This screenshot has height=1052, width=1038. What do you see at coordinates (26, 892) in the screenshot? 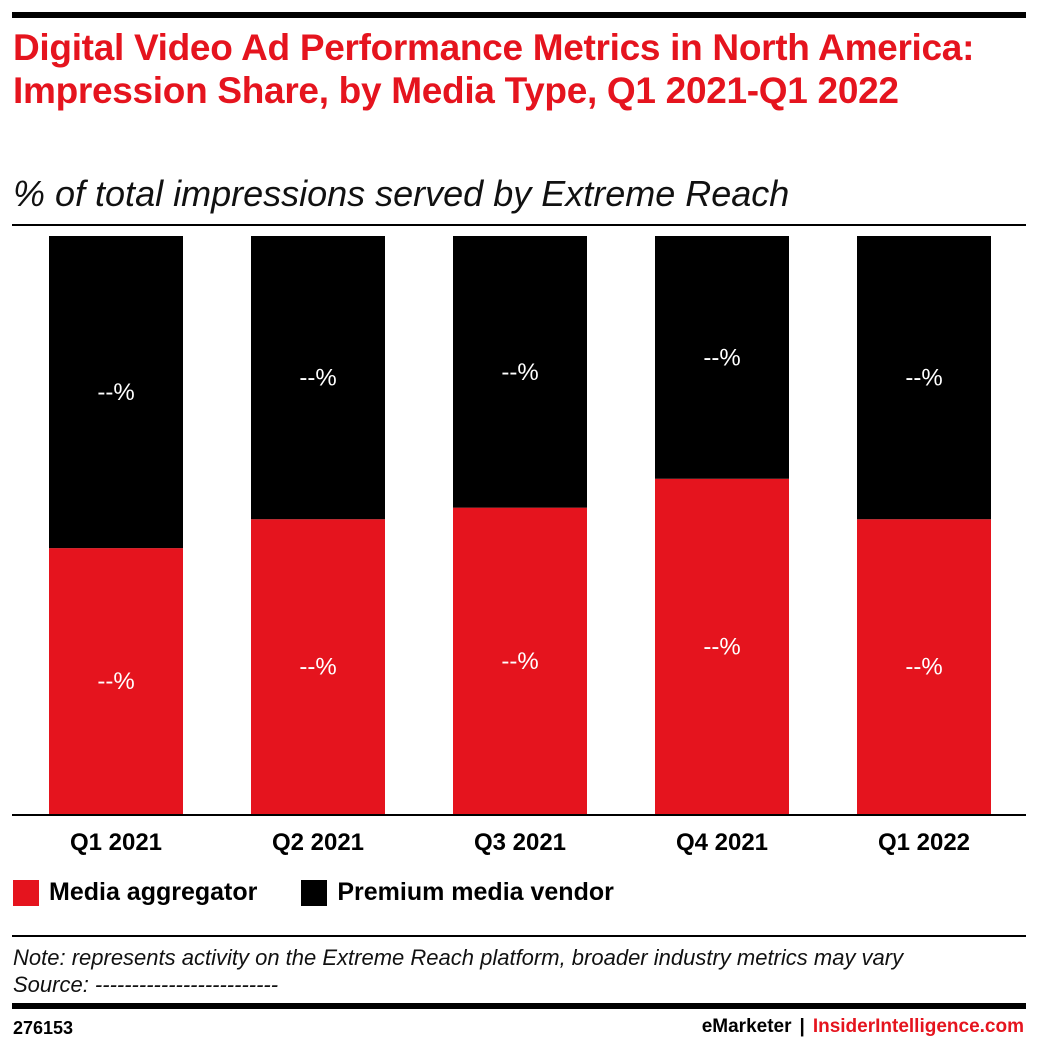
I see `legend-swatch-red` at bounding box center [26, 892].